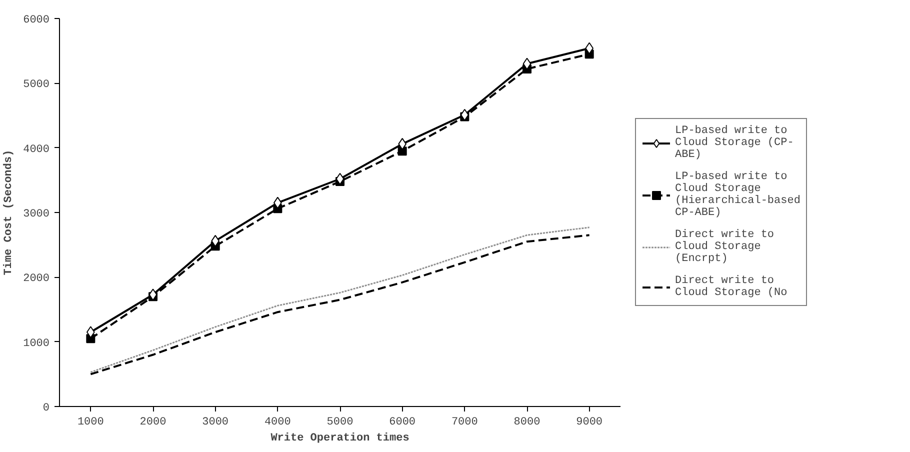  I want to click on y-tick-label: 5000, so click(36, 85).